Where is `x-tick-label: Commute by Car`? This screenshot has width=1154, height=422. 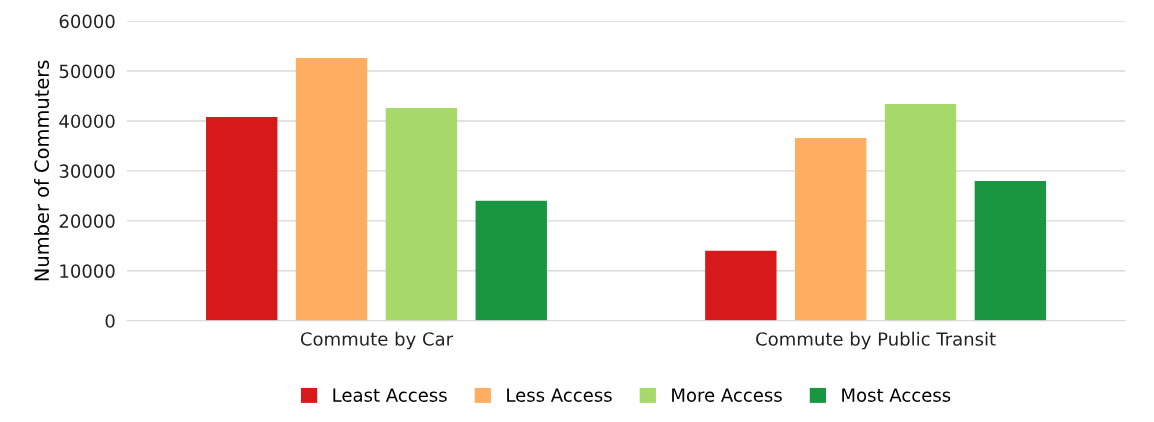 x-tick-label: Commute by Car is located at coordinates (377, 340).